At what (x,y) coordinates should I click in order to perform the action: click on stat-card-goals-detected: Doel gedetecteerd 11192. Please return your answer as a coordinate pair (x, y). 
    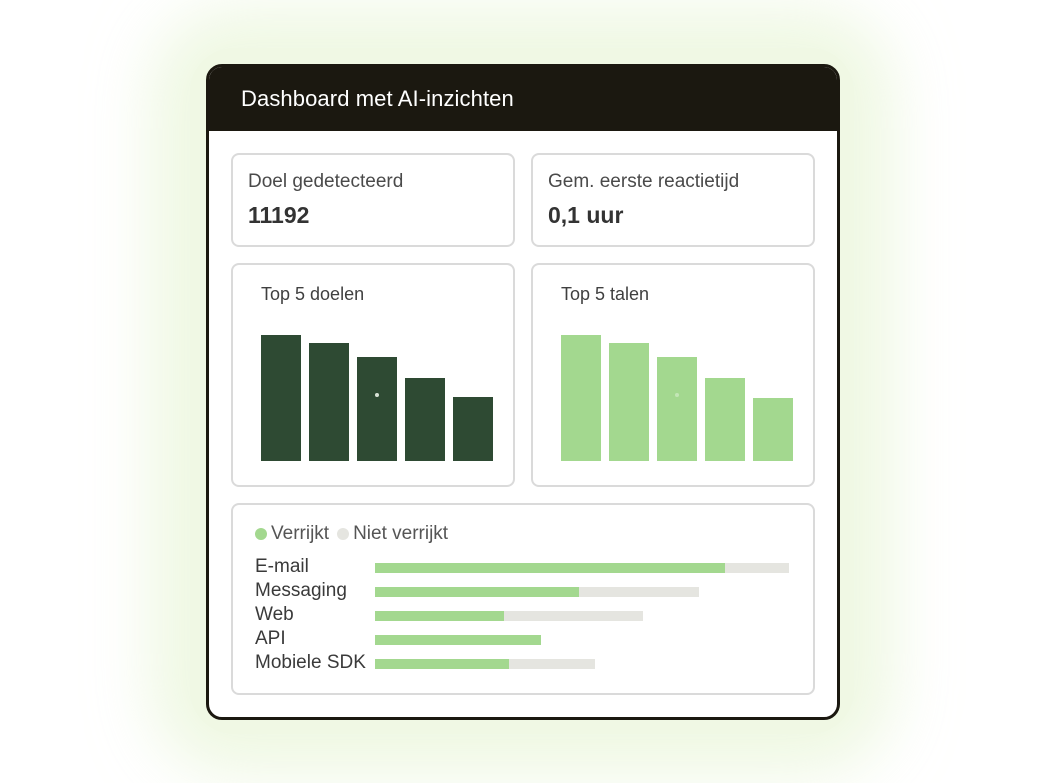
    Looking at the image, I should click on (373, 200).